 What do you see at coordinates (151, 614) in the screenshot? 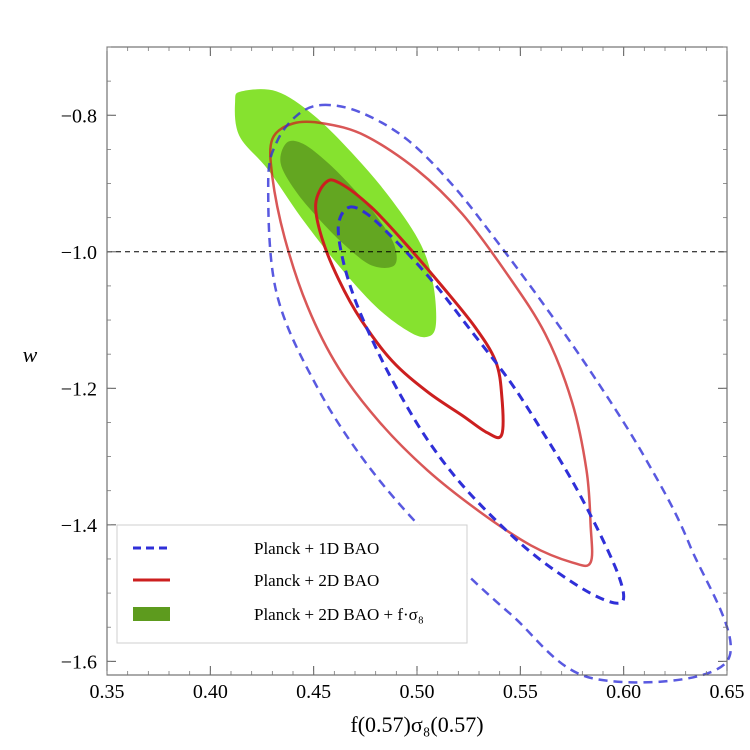
I see `legend-swatch-planck-2d-bao-fsigma8` at bounding box center [151, 614].